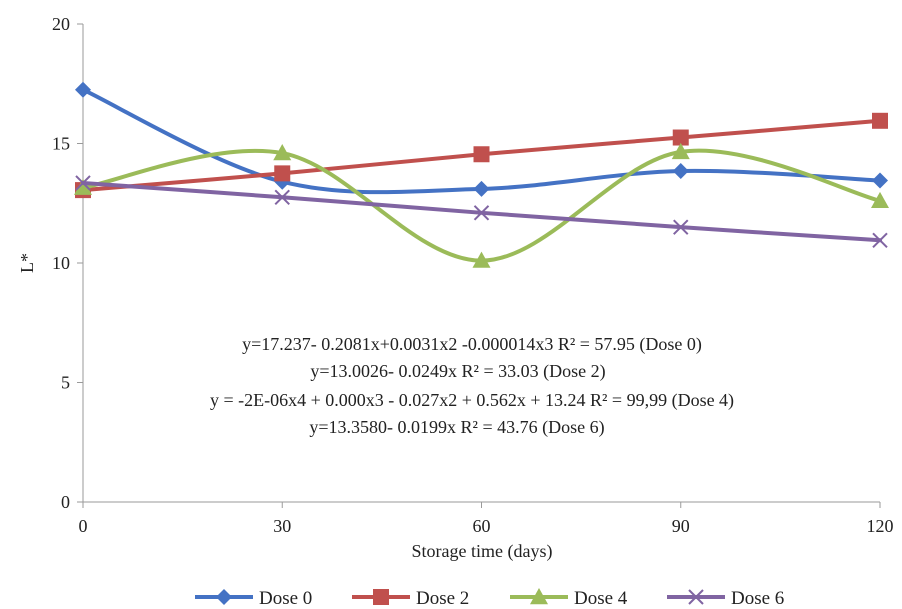 The image size is (902, 609). What do you see at coordinates (725, 598) in the screenshot?
I see `legend-item-4: Dose 6` at bounding box center [725, 598].